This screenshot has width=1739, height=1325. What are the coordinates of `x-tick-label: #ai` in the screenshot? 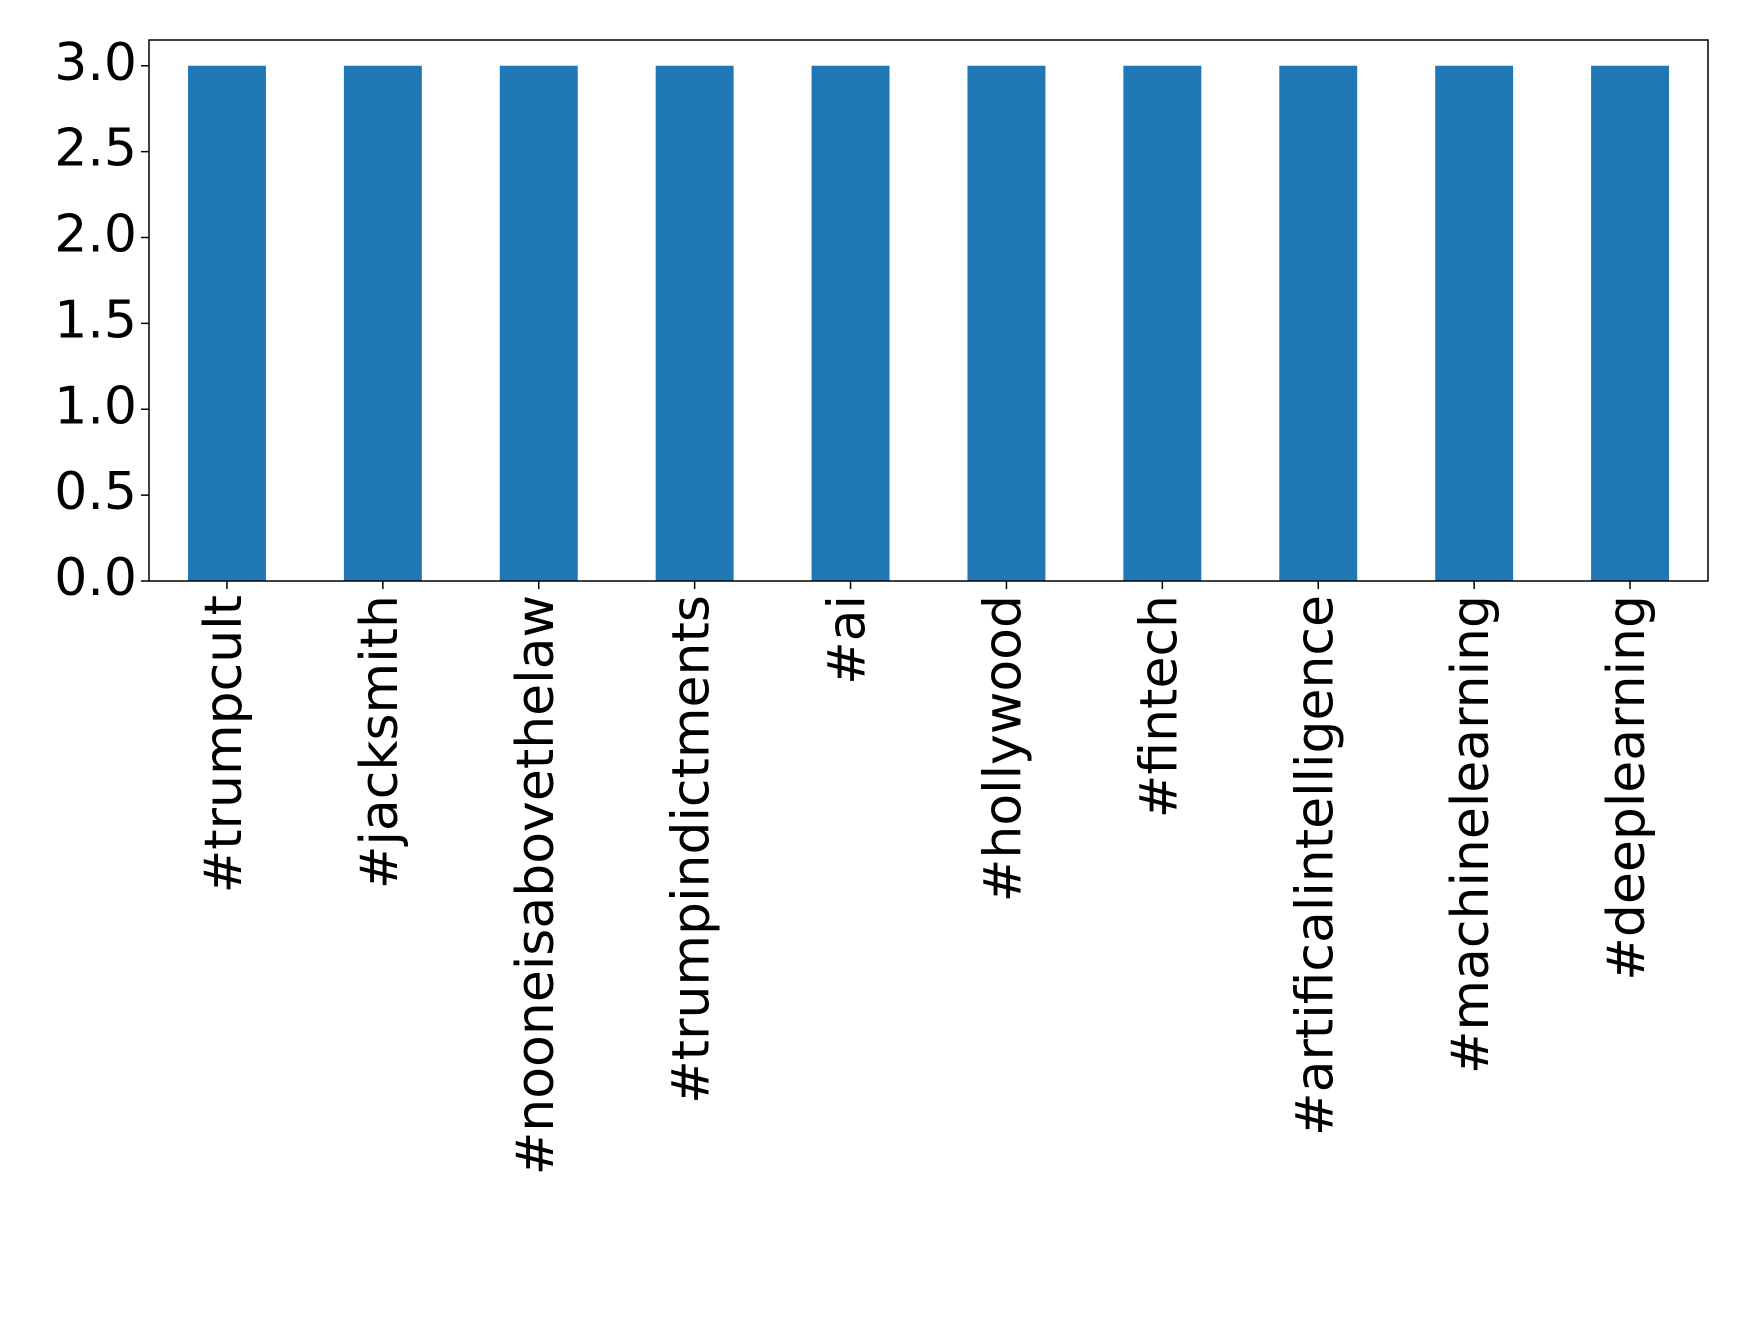 It's located at (848, 640).